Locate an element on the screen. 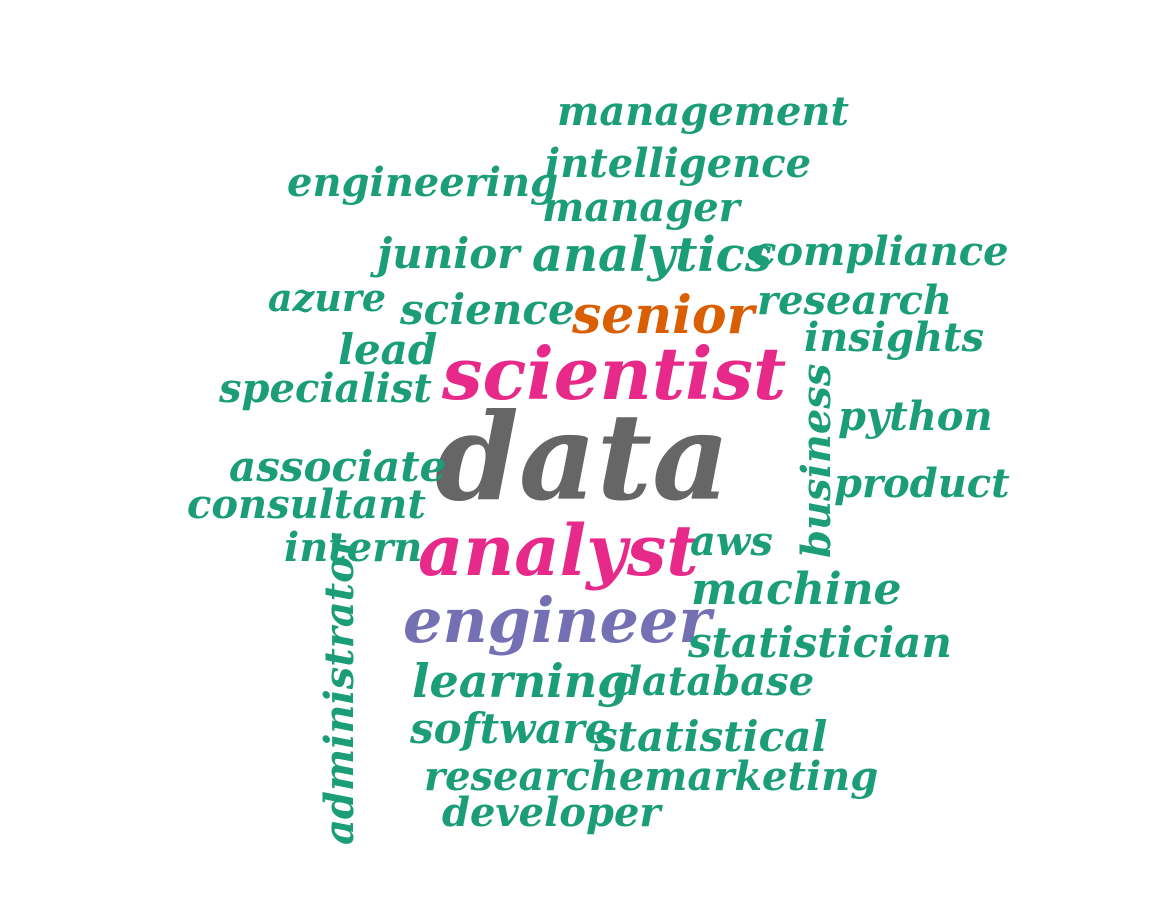  word-software: software is located at coordinates (511, 728).